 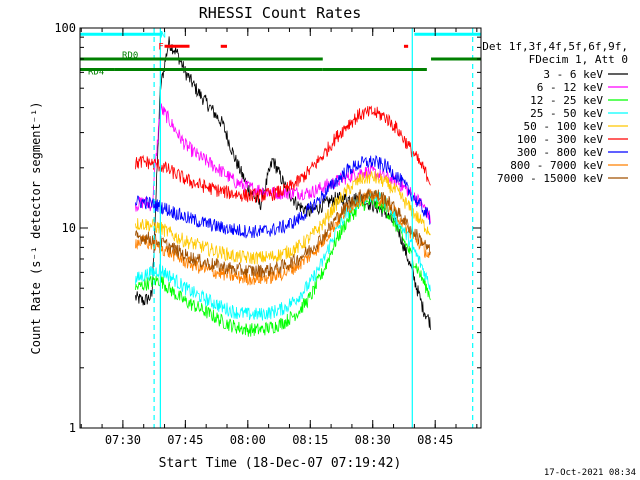 What do you see at coordinates (556, 165) in the screenshot?
I see `legend-entry-8: 800 - 7000 keV` at bounding box center [556, 165].